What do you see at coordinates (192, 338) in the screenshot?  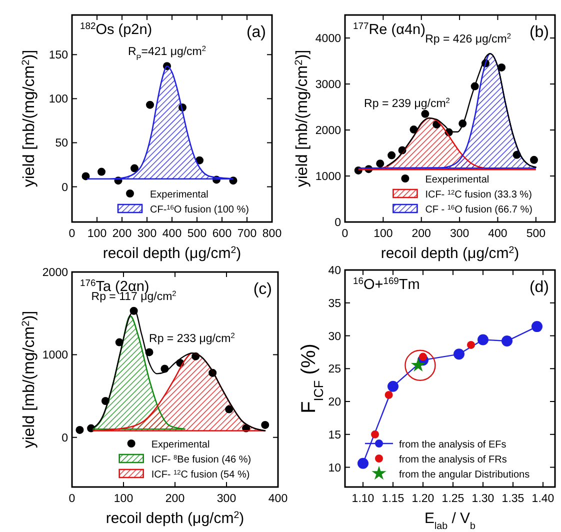 I see `annotation: Rp = 233 μg/cm$^{2}$` at bounding box center [192, 338].